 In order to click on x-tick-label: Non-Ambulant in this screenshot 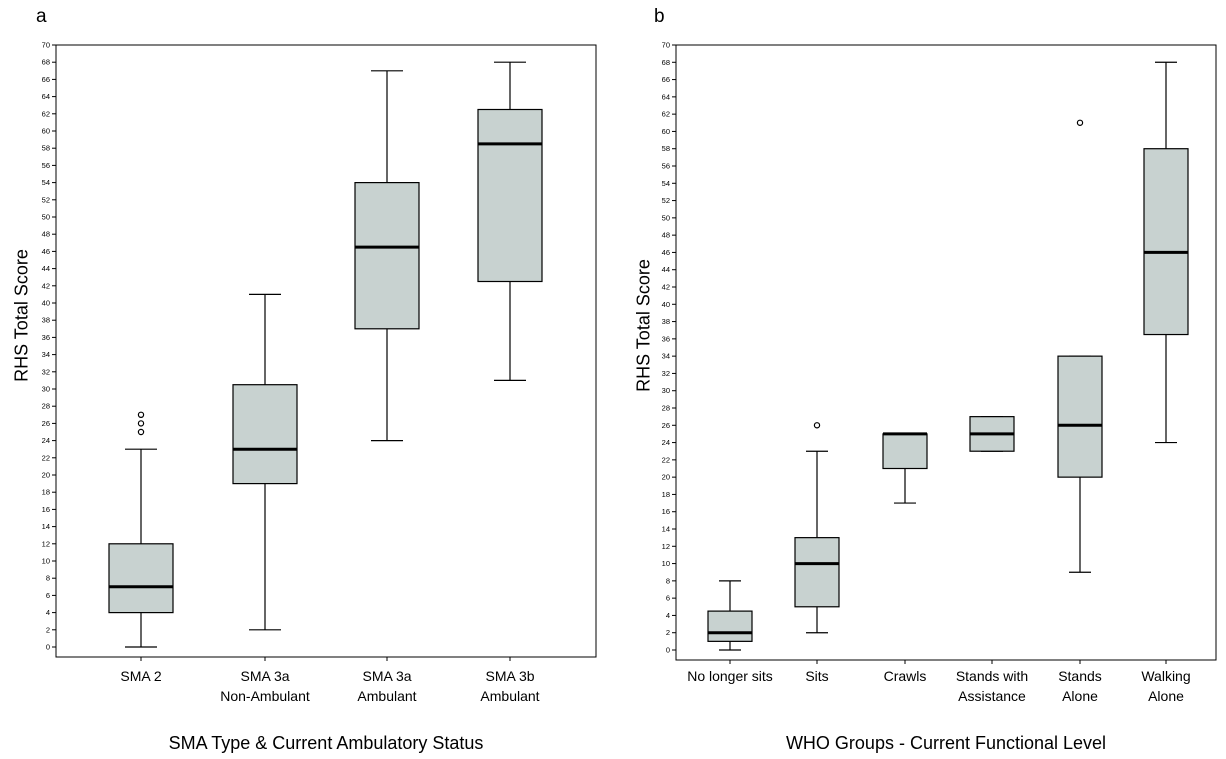, I will do `click(265, 696)`.